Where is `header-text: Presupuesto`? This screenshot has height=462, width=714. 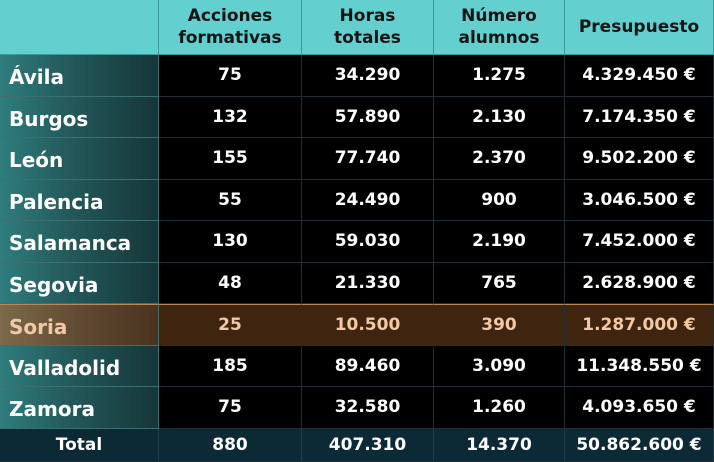 header-text: Presupuesto is located at coordinates (639, 27).